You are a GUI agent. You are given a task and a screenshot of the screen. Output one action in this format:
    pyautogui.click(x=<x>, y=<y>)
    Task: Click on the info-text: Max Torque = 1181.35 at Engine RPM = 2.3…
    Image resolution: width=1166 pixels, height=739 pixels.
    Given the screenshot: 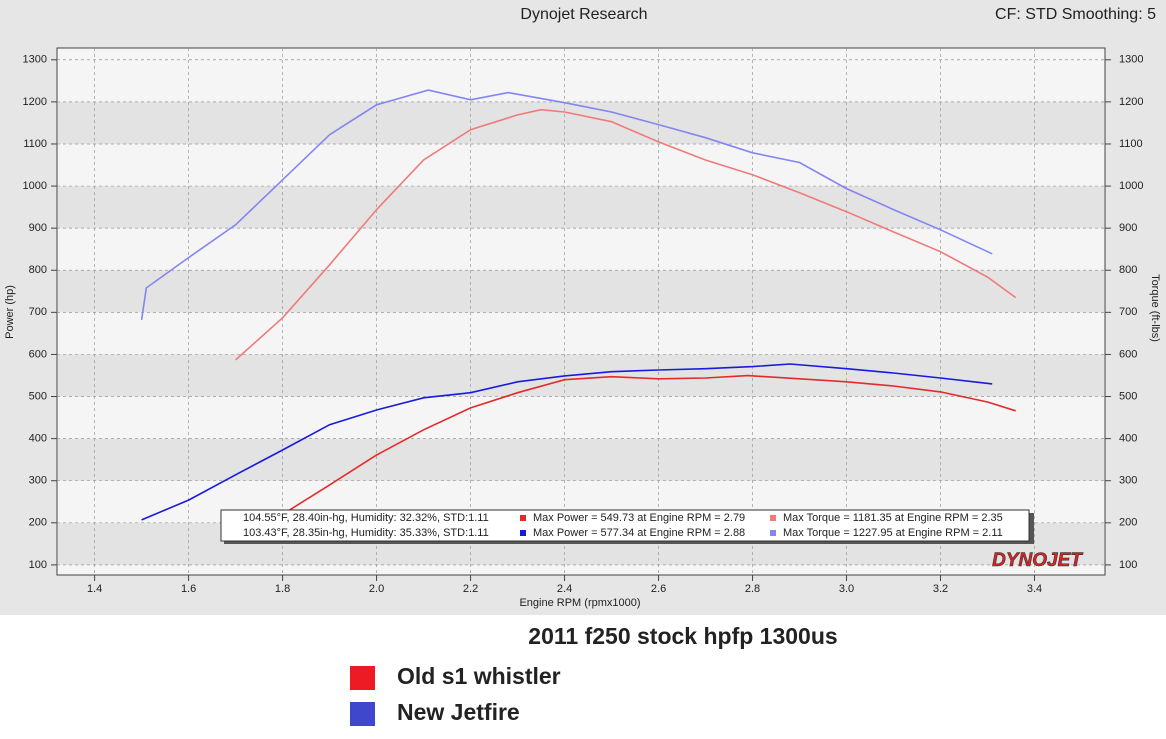 What is the action you would take?
    pyautogui.click(x=893, y=518)
    